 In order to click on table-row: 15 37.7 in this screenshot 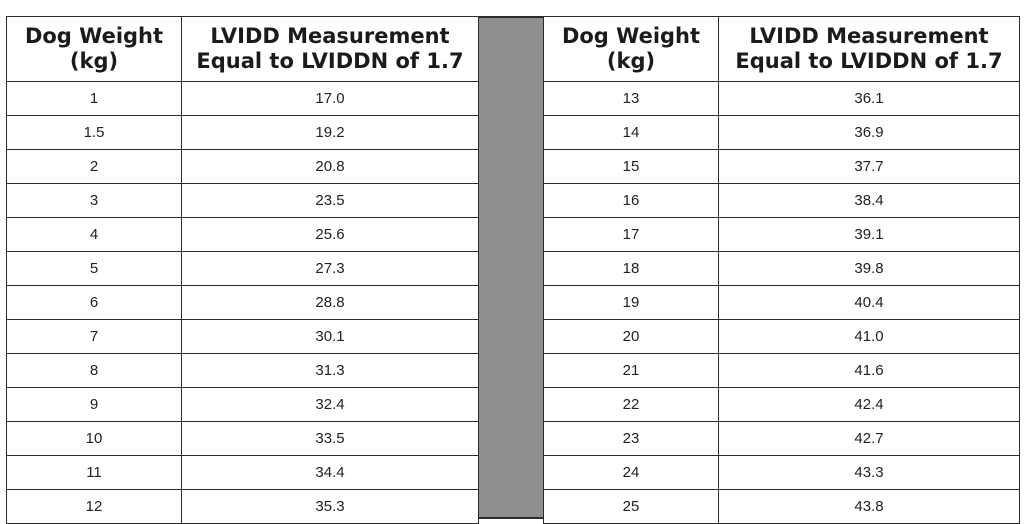, I will do `click(781, 166)`.